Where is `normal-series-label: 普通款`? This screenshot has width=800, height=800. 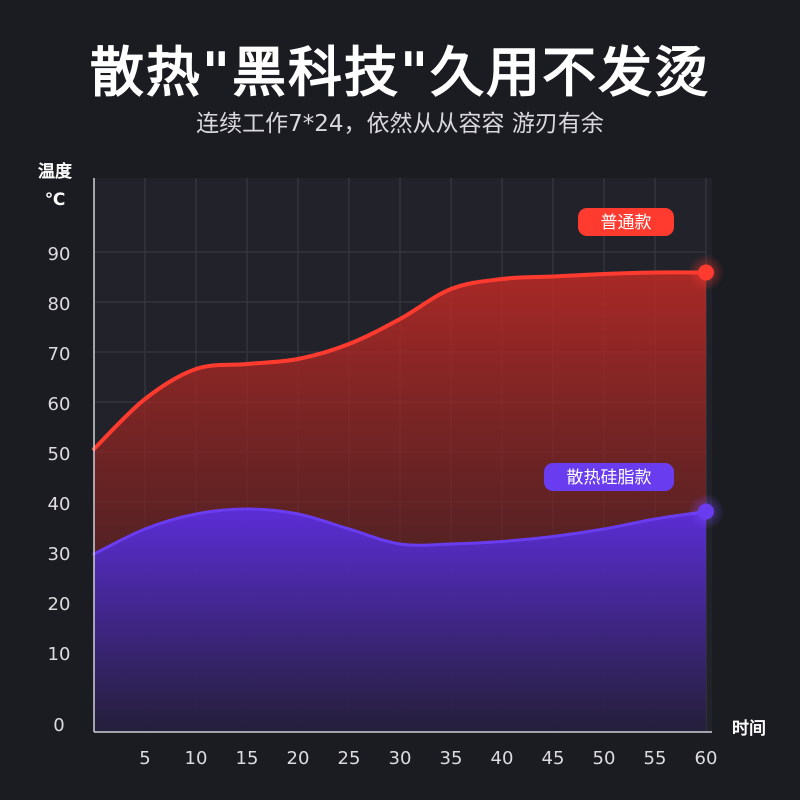 normal-series-label: 普通款 is located at coordinates (626, 223).